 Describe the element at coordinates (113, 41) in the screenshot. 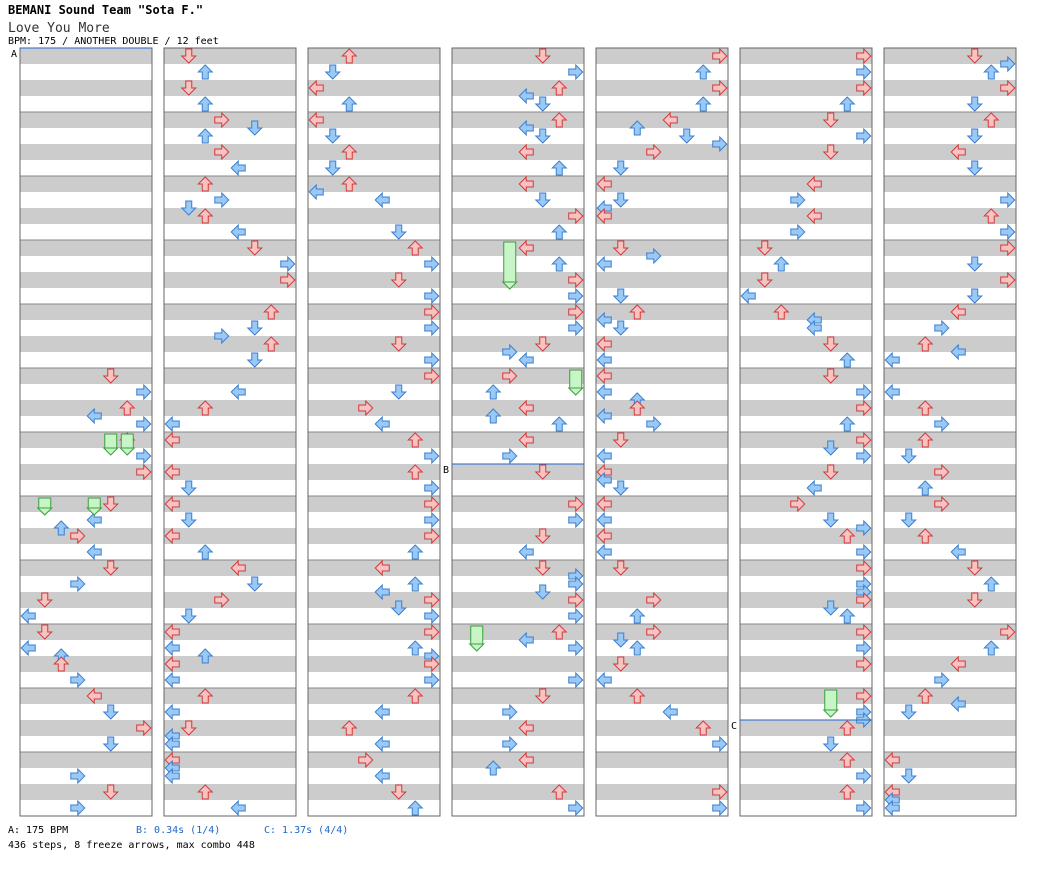

I see `chart-meta: BPM: 175 / ANOTHER DOUBLE / 12 feet` at that location.